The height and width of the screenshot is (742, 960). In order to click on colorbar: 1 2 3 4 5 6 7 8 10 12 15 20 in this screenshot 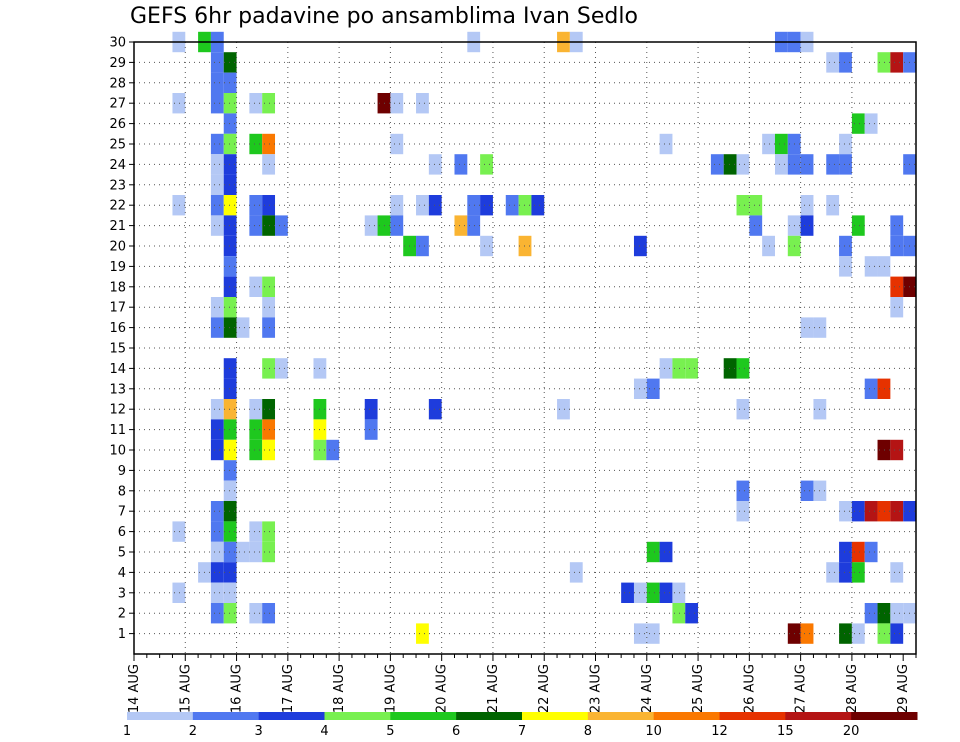, I will do `click(520, 725)`.